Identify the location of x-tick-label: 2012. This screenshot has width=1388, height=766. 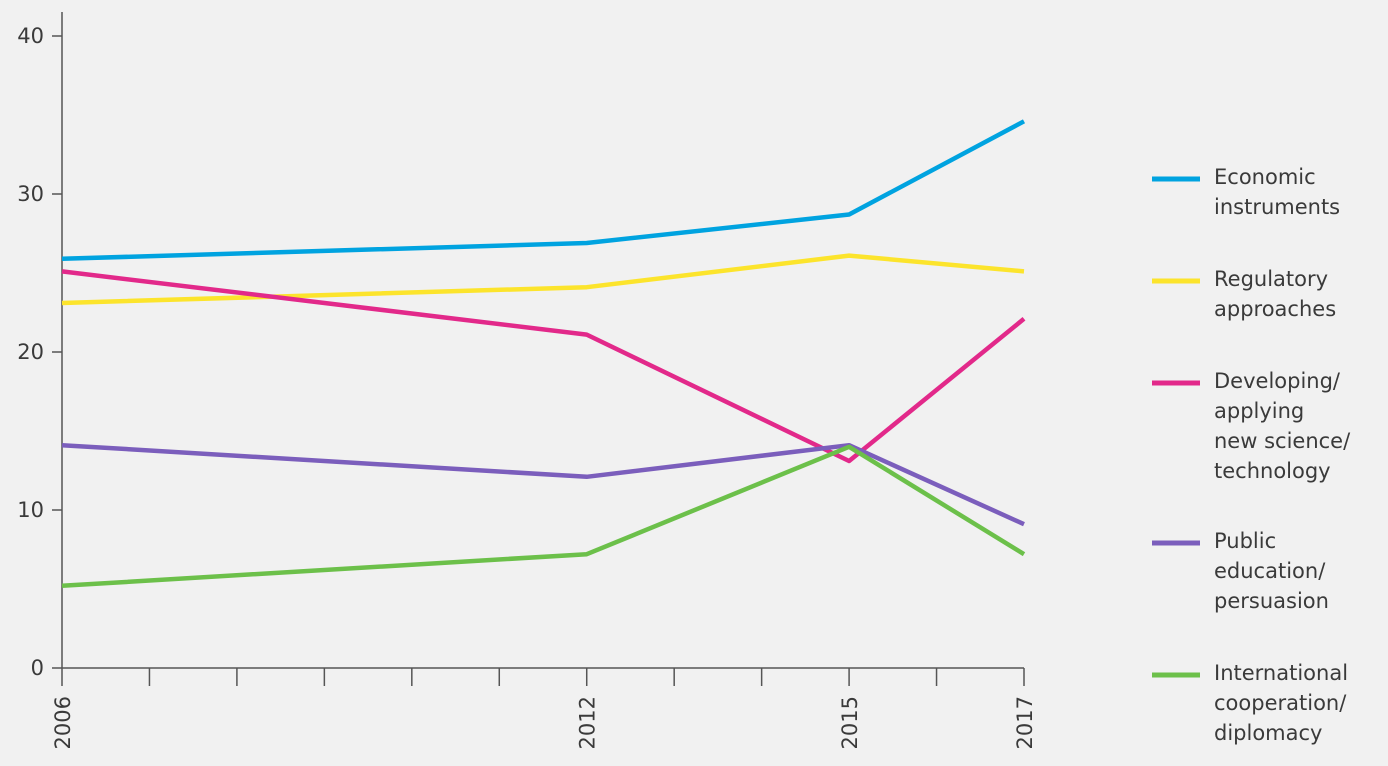
(588, 722).